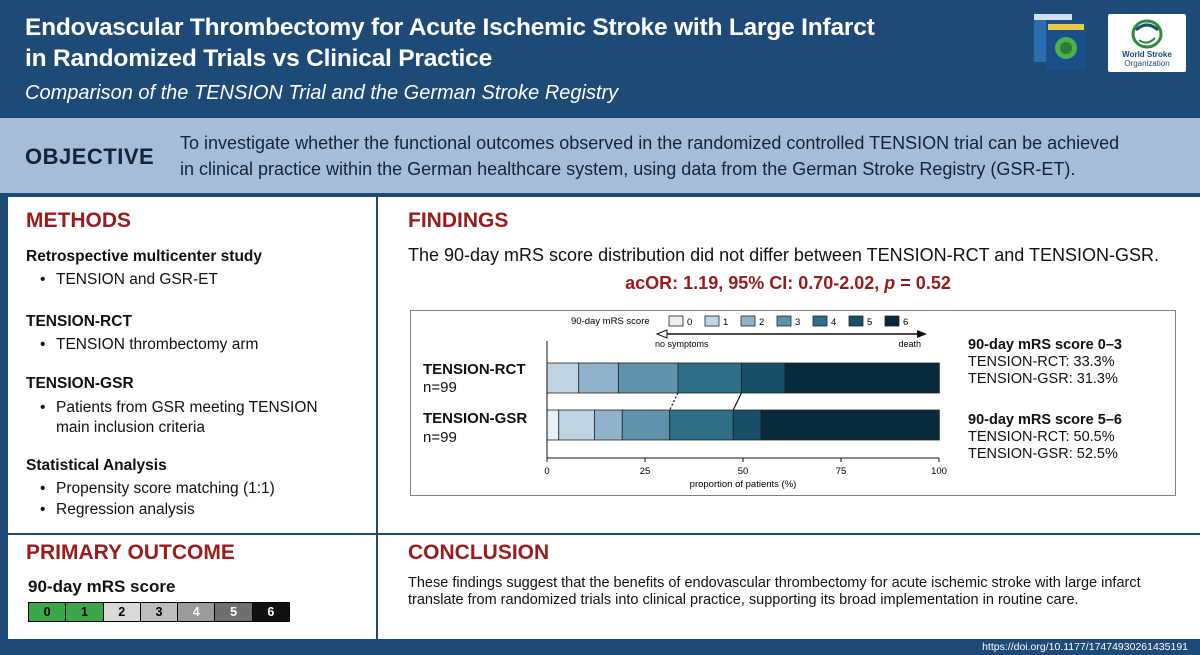  I want to click on stat-p: p, so click(890, 283).